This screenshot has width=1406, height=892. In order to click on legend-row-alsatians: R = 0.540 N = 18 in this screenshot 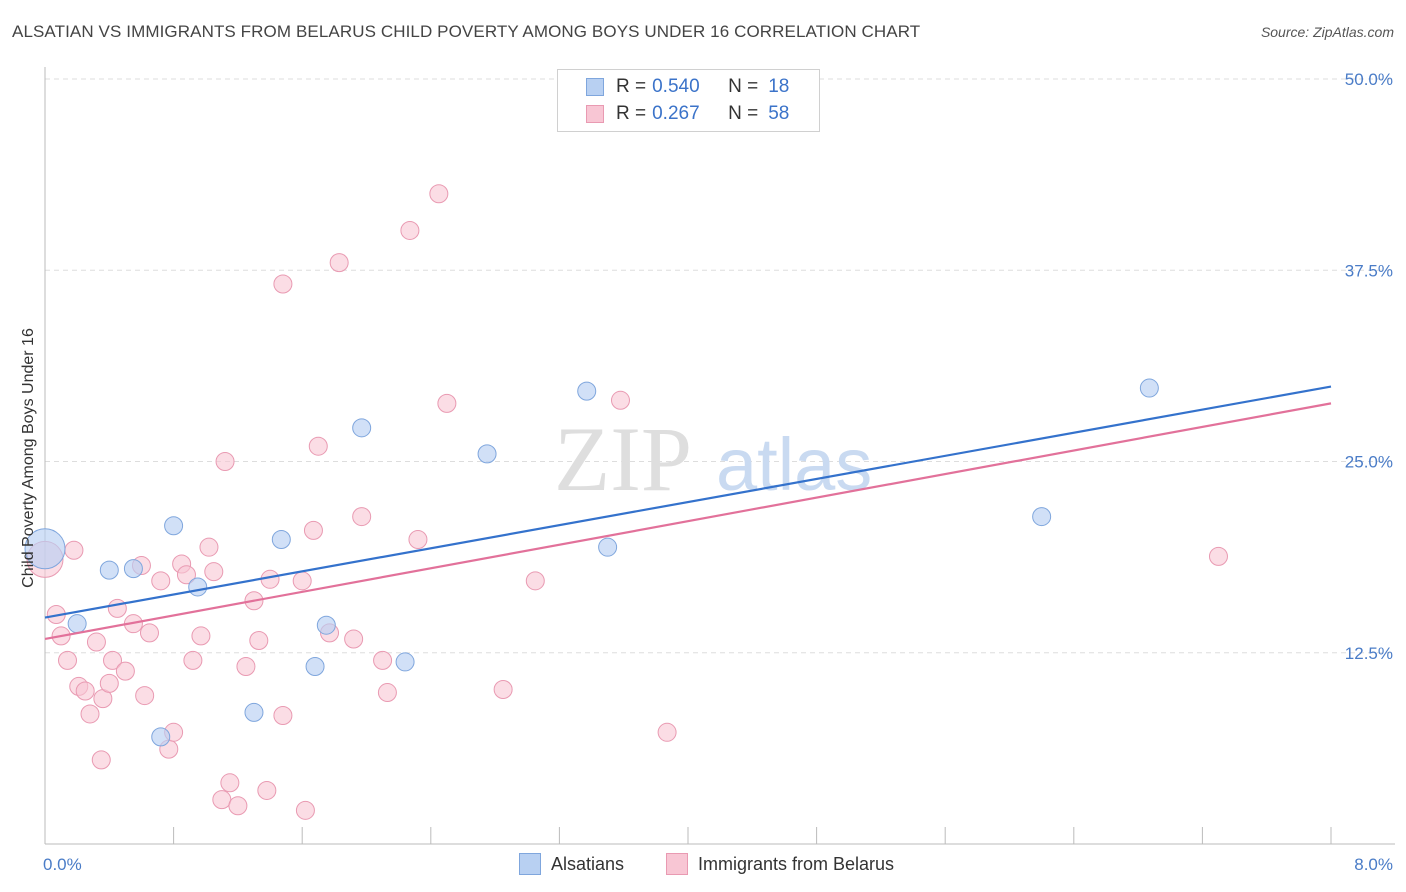, I will do `click(687, 87)`.